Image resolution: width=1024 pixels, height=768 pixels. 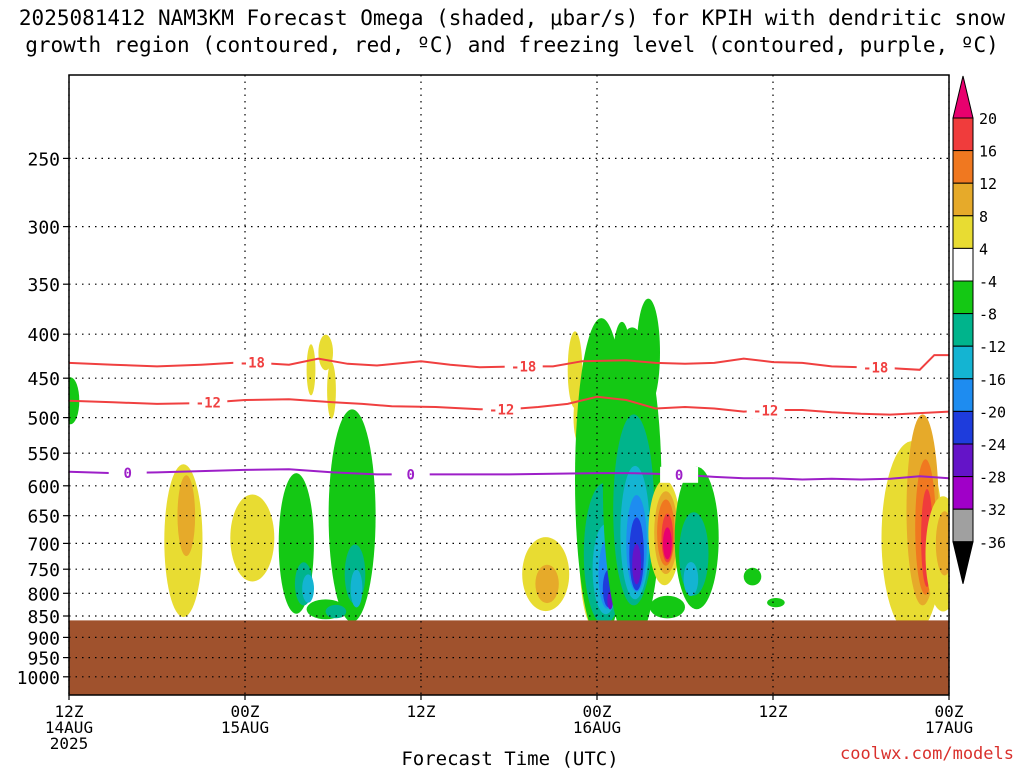 I want to click on x-axis-label: Forecast Time (UTC), so click(x=509, y=758).